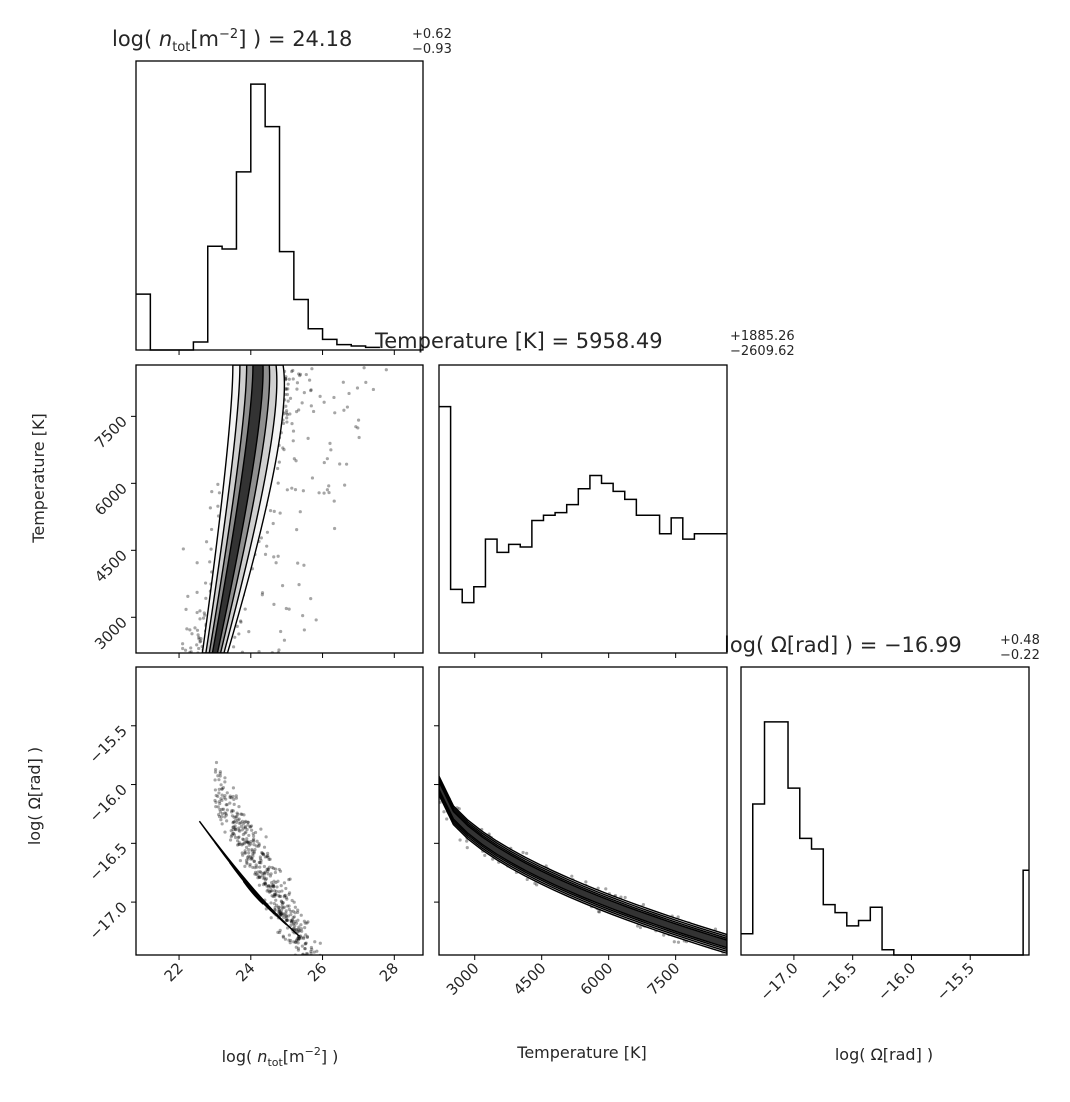 This screenshot has width=1070, height=1102. Describe the element at coordinates (228, 34) in the screenshot. I see `title-0-sup: −2` at that location.